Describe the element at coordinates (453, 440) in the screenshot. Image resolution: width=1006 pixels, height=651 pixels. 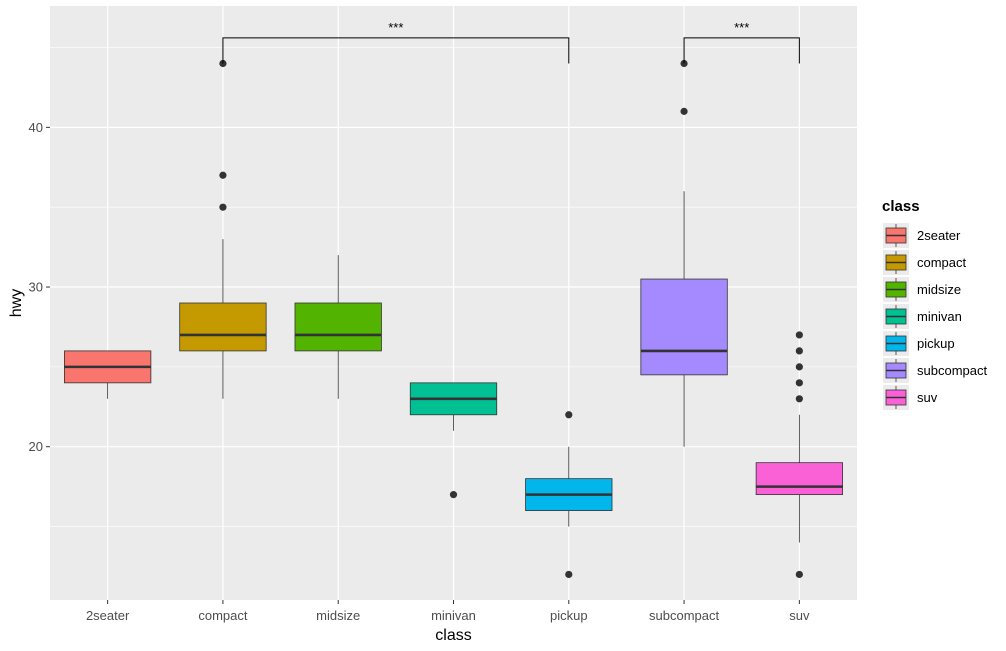
I see `box-minivan` at that location.